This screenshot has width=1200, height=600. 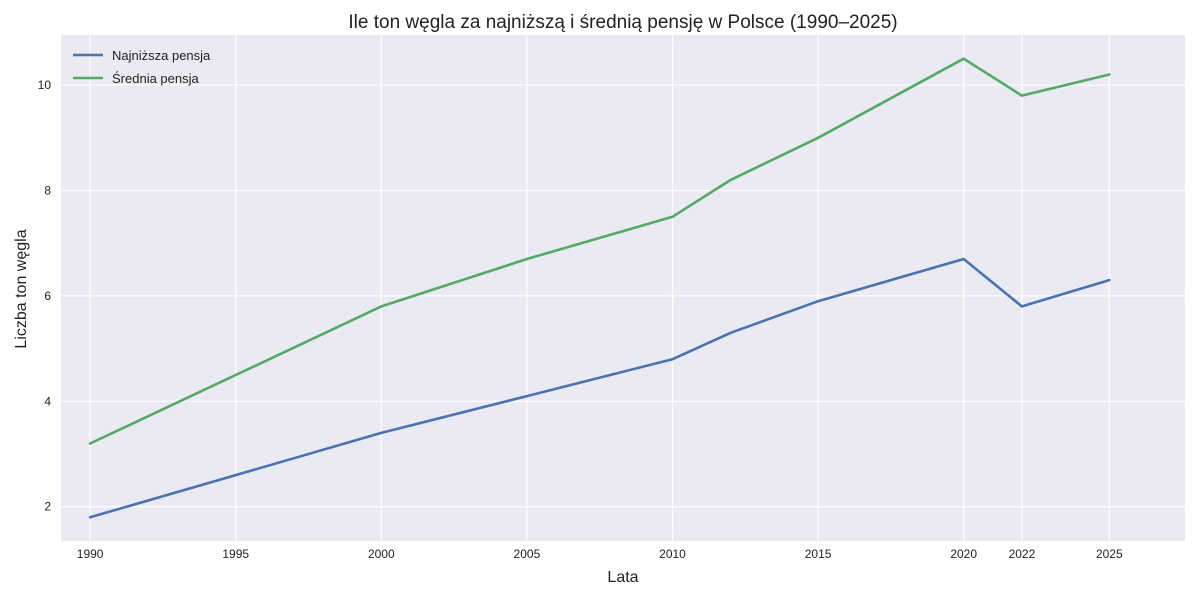 What do you see at coordinates (622, 577) in the screenshot?
I see `x-axis-title: Lata` at bounding box center [622, 577].